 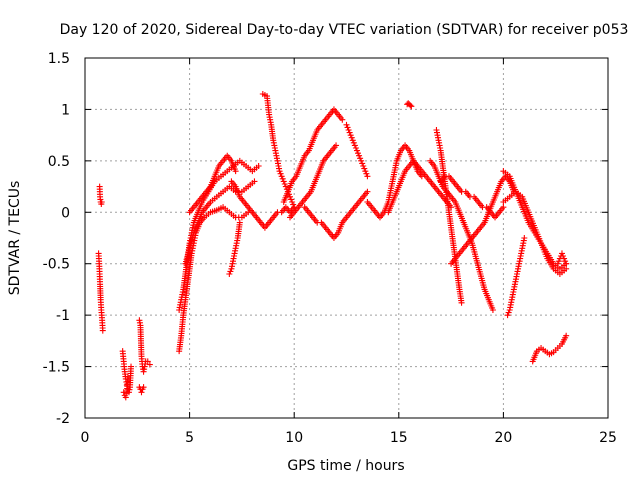 I want to click on x-tick-label: 10, so click(x=294, y=438).